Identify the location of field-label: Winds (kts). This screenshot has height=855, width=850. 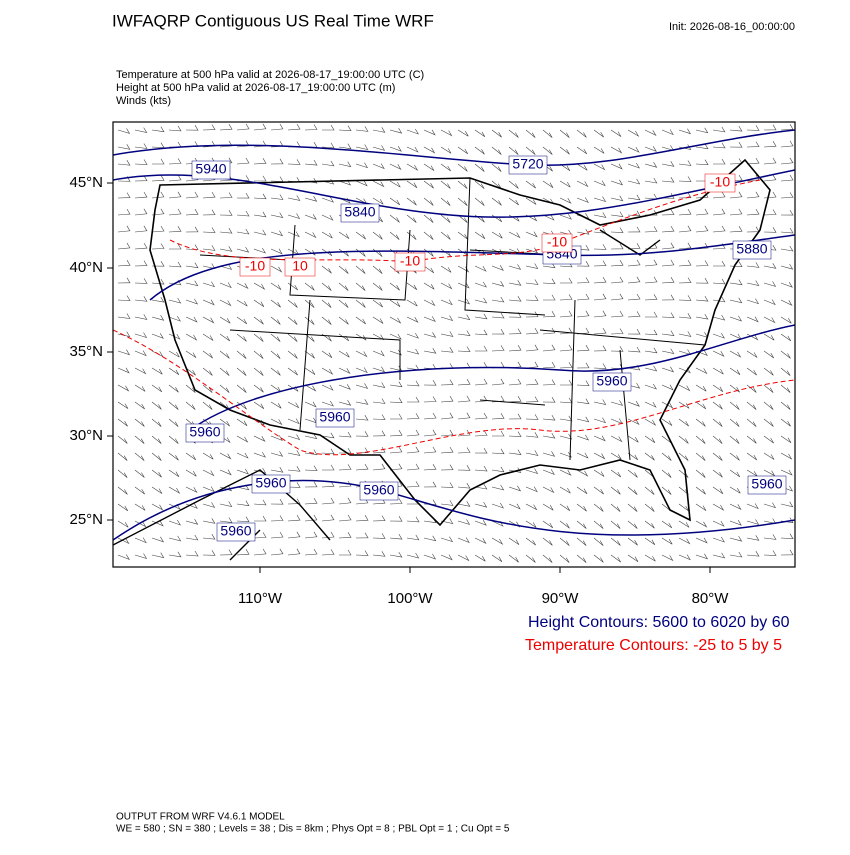
(143, 101).